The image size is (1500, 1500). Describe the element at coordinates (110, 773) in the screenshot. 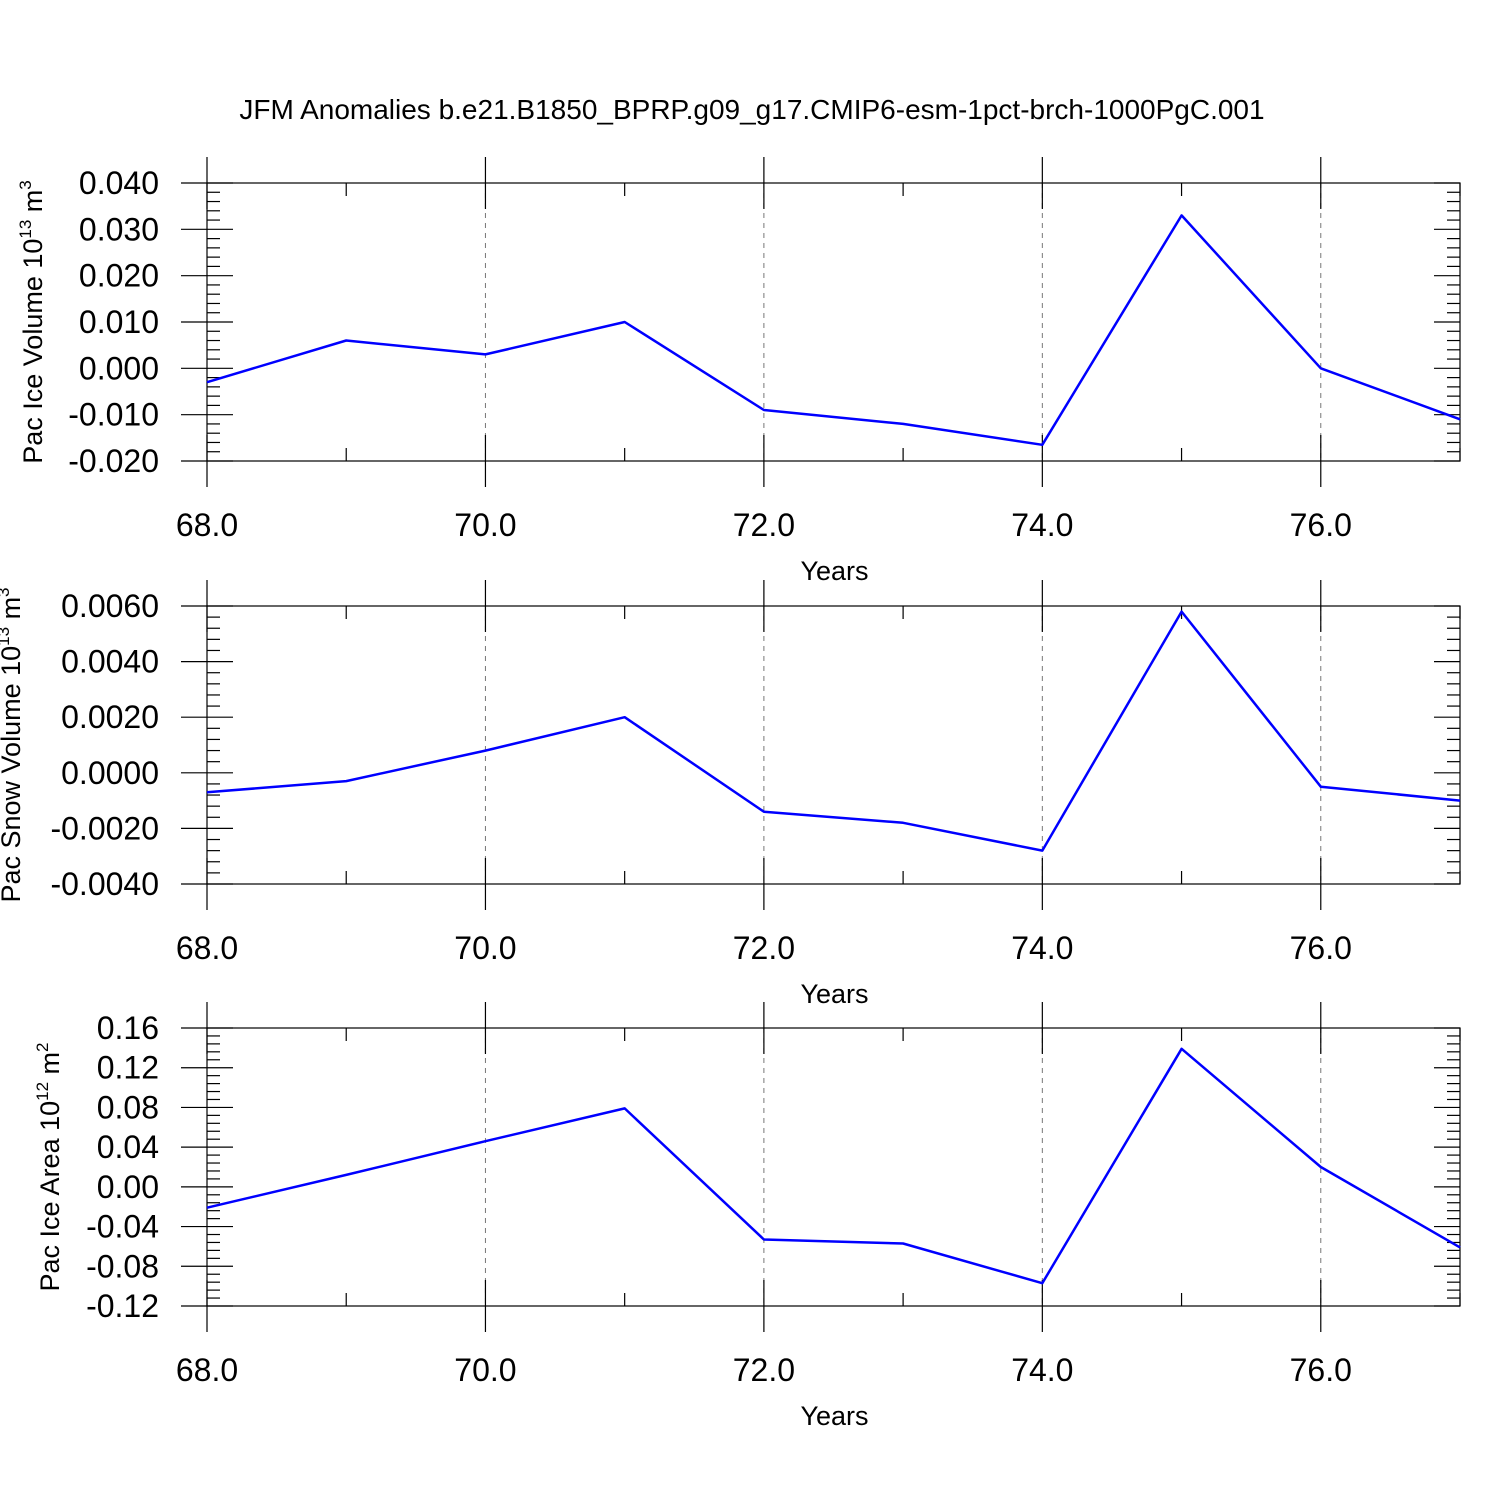

I see `y-tick-label: 0.0000` at that location.